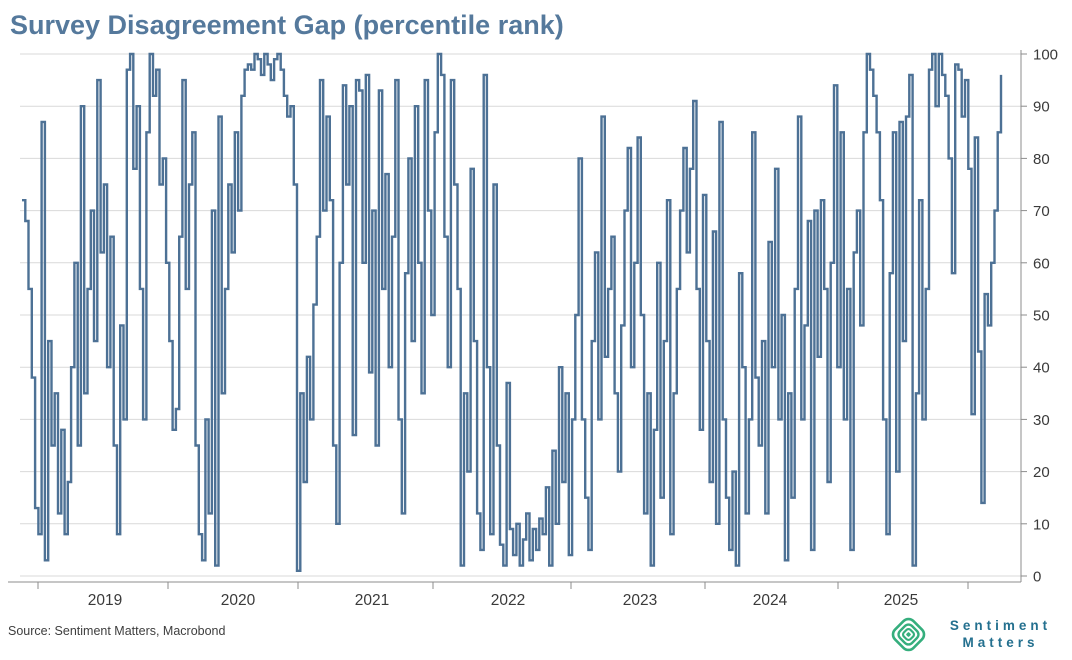  Describe the element at coordinates (1000, 634) in the screenshot. I see `logo-text: Sentiment Matters` at that location.